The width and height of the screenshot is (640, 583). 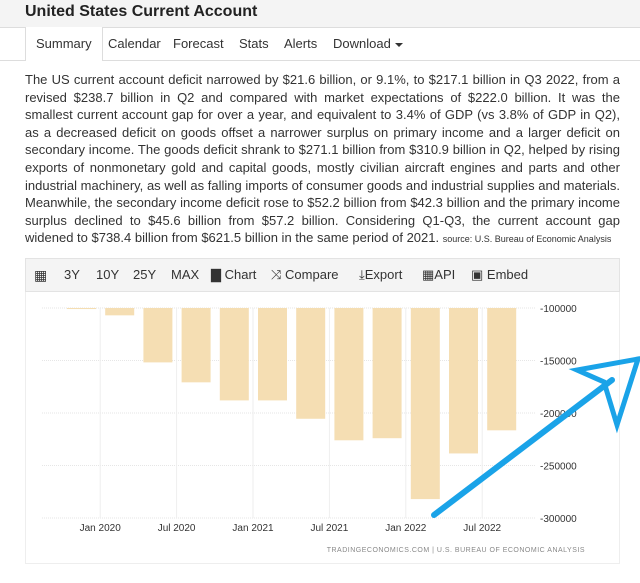 What do you see at coordinates (507, 274) in the screenshot?
I see `embed-label: Embed` at bounding box center [507, 274].